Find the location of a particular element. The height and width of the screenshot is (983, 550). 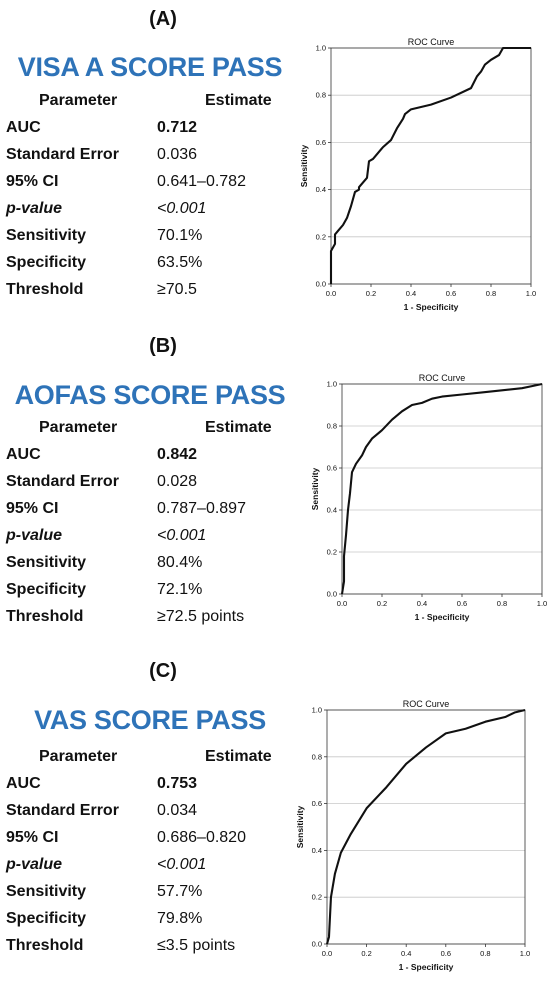

panel-letter: (A) is located at coordinates (163, 19).